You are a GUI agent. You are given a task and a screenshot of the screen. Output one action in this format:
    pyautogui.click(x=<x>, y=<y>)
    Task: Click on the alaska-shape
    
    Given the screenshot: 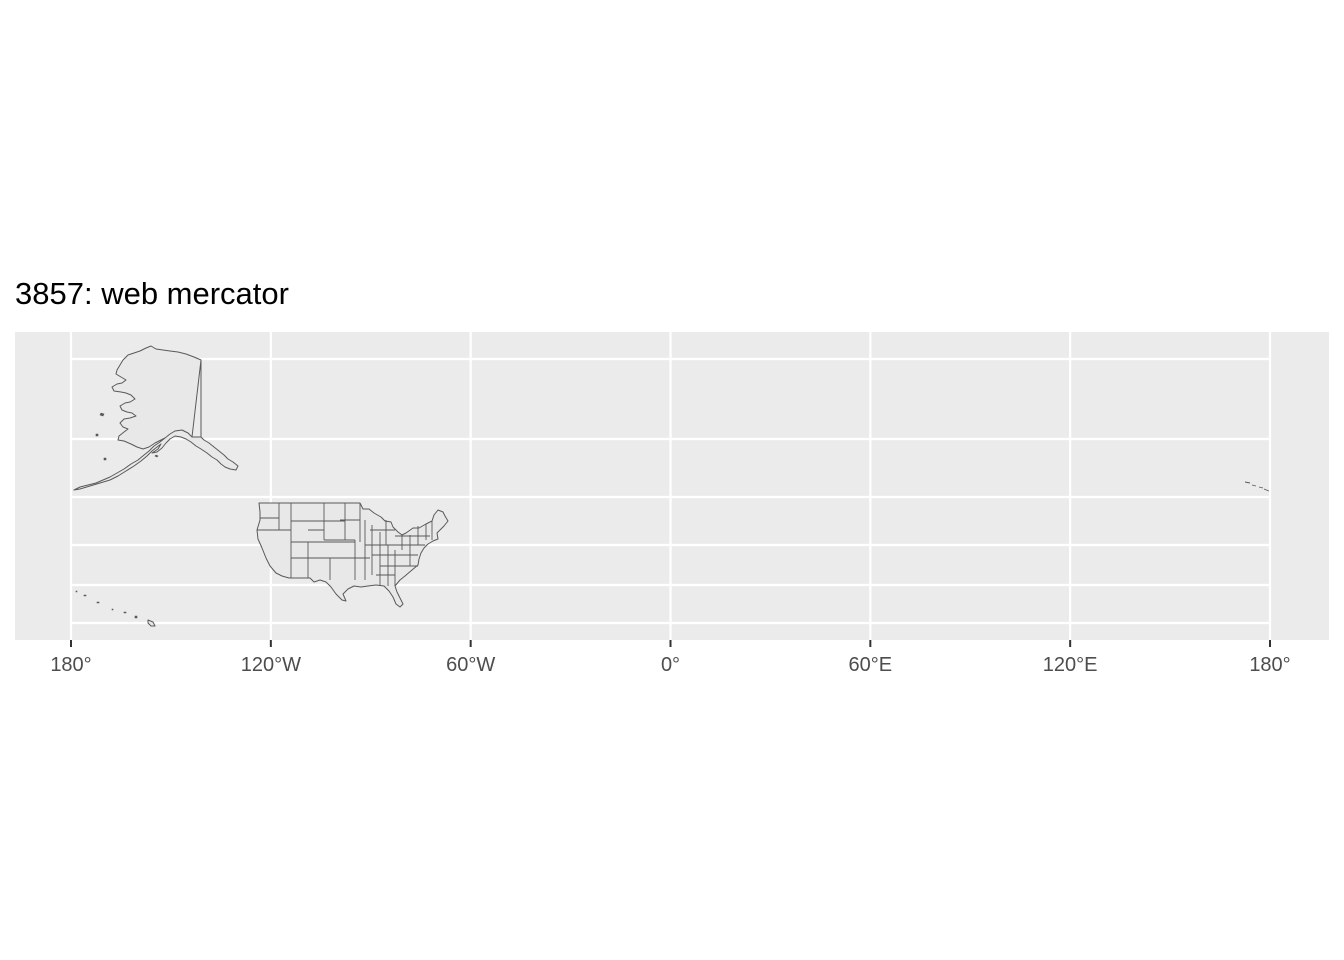 What is the action you would take?
    pyautogui.click(x=156, y=418)
    